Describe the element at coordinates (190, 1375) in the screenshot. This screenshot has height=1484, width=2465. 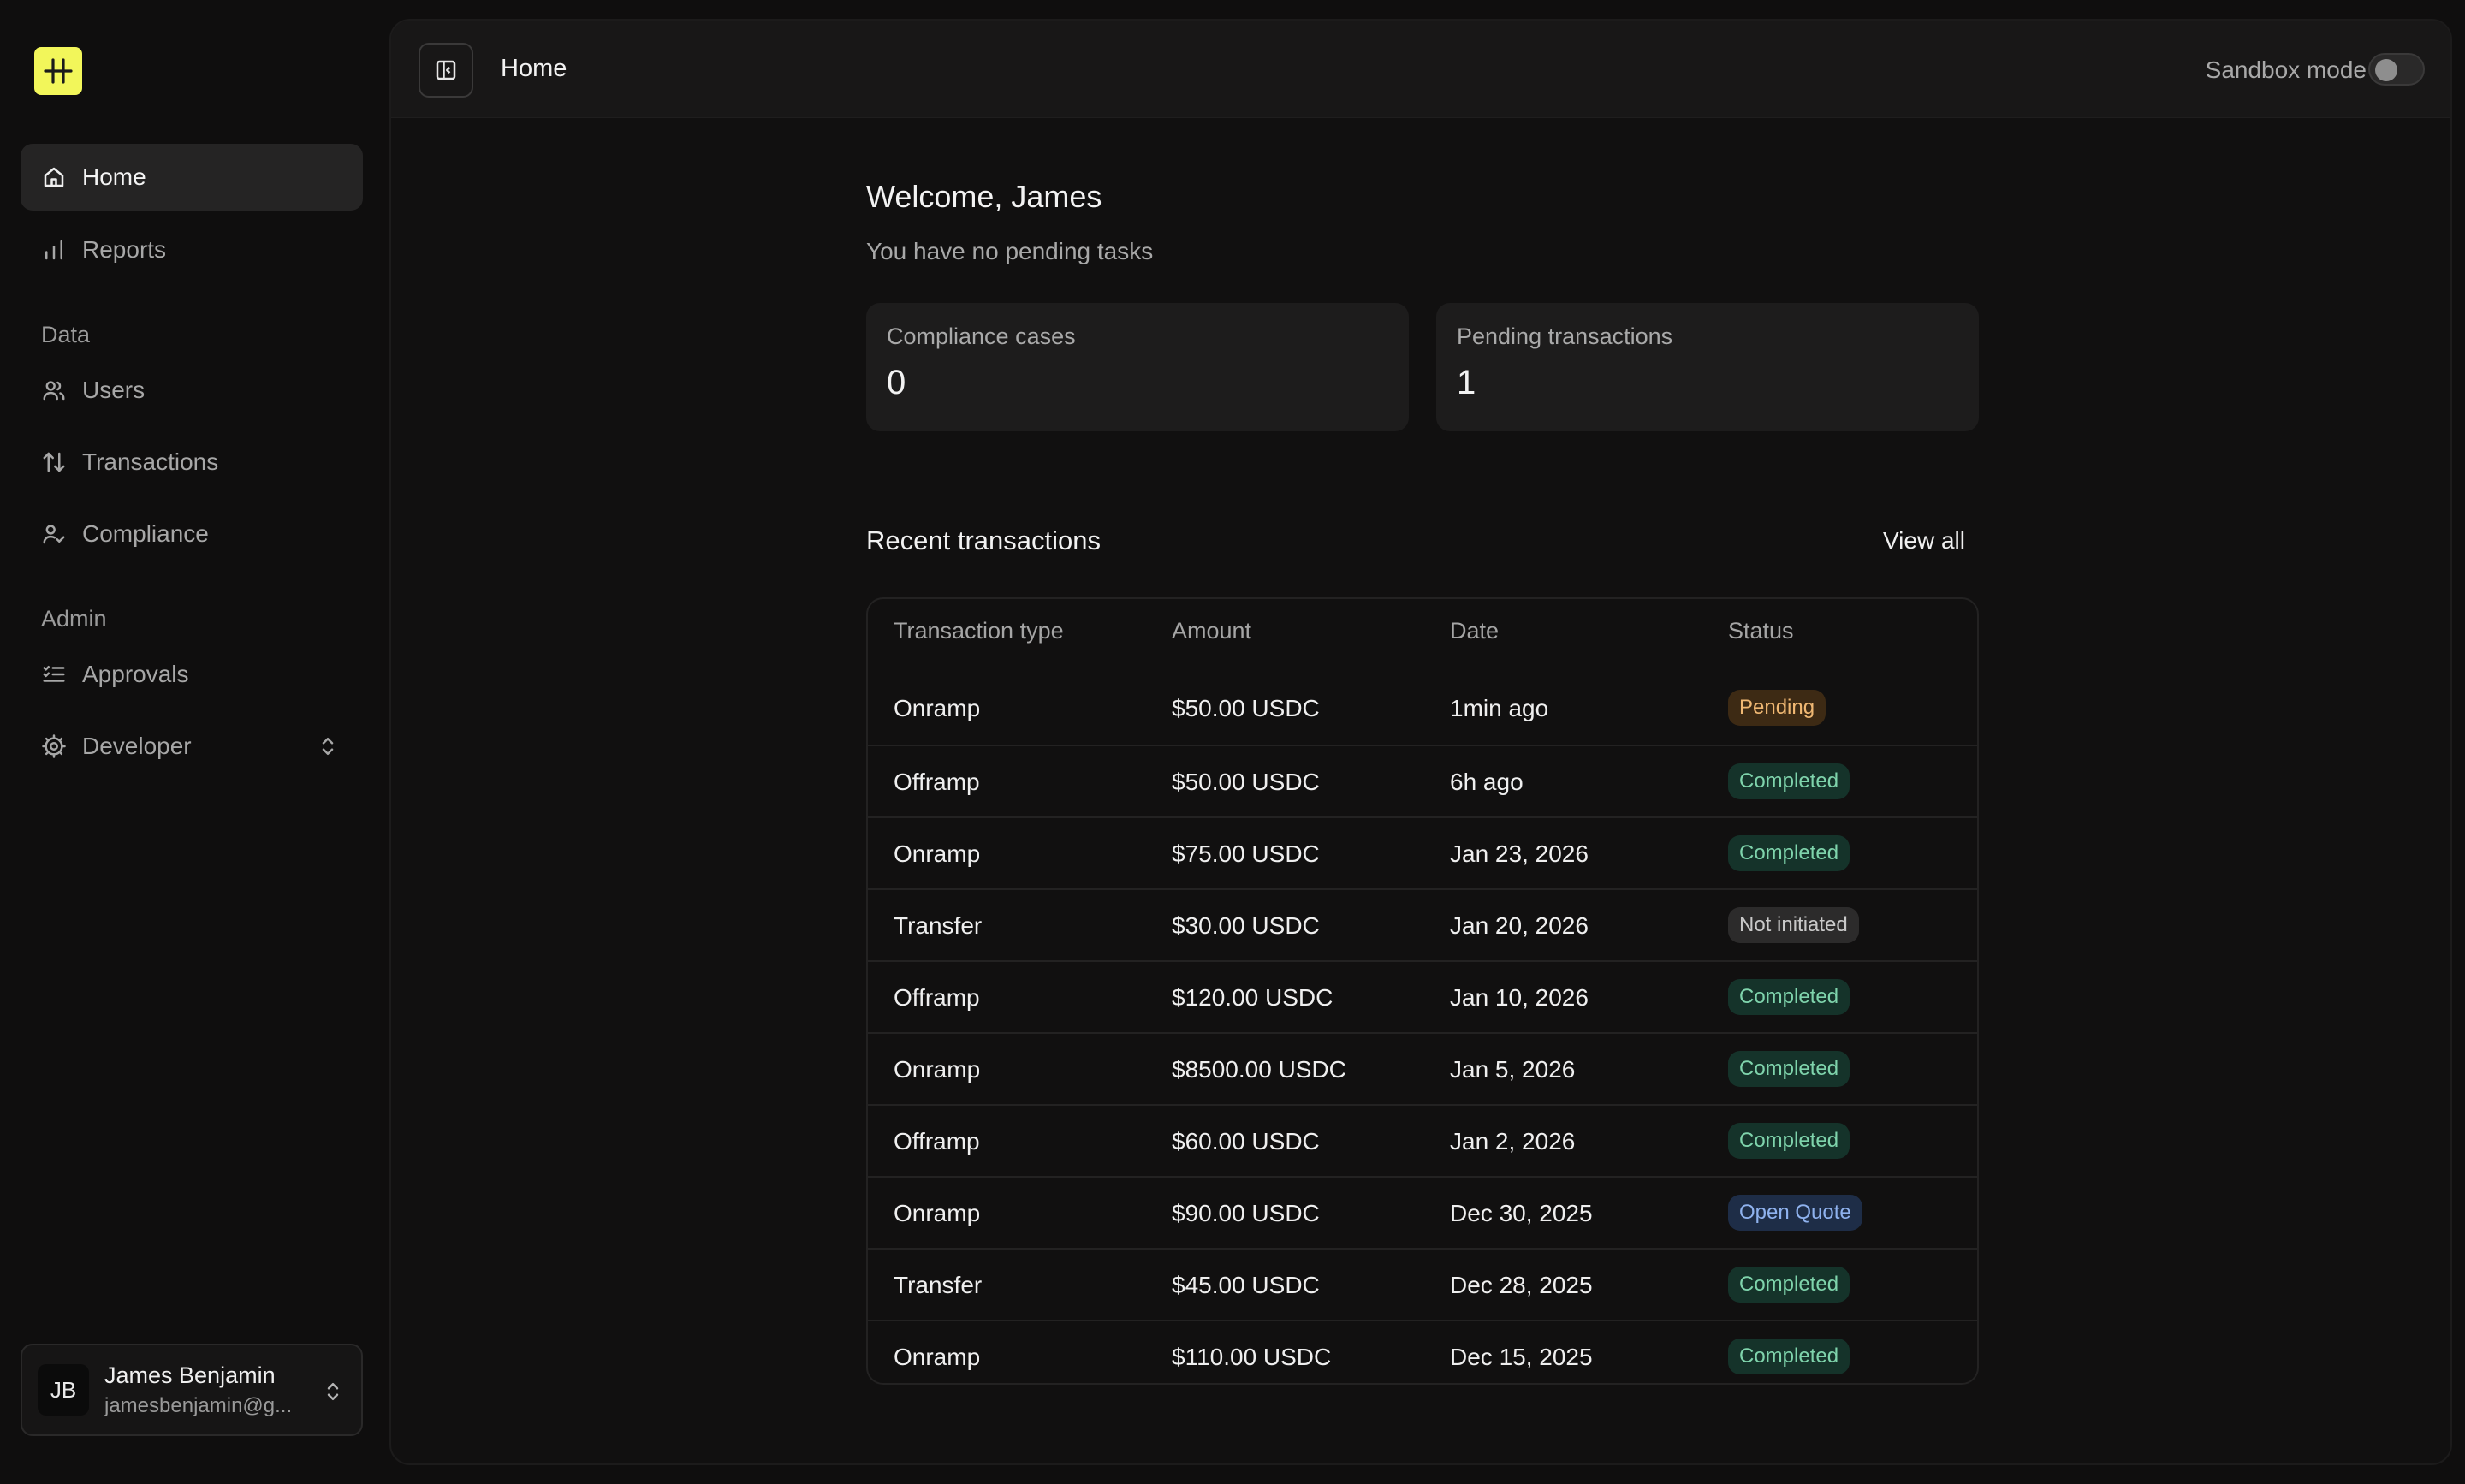
I see `user-name: James Benjamin` at that location.